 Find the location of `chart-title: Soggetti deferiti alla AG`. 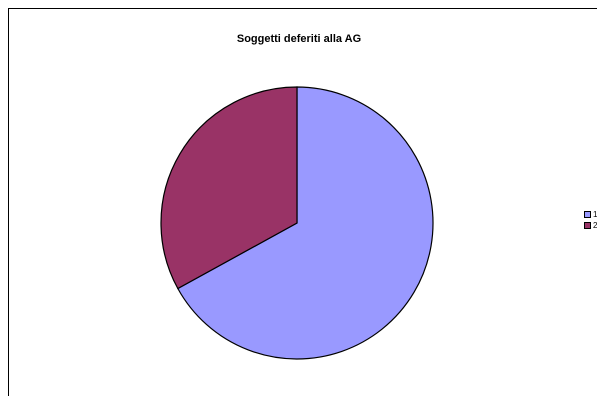

chart-title: Soggetti deferiti alla AG is located at coordinates (299, 39).